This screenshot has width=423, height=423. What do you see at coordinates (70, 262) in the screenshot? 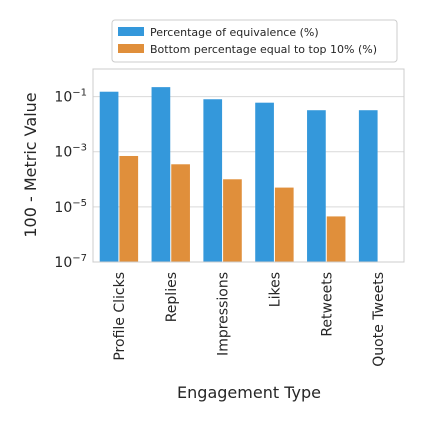
I see `y-tick-label: 10⁻⁷` at bounding box center [70, 262].